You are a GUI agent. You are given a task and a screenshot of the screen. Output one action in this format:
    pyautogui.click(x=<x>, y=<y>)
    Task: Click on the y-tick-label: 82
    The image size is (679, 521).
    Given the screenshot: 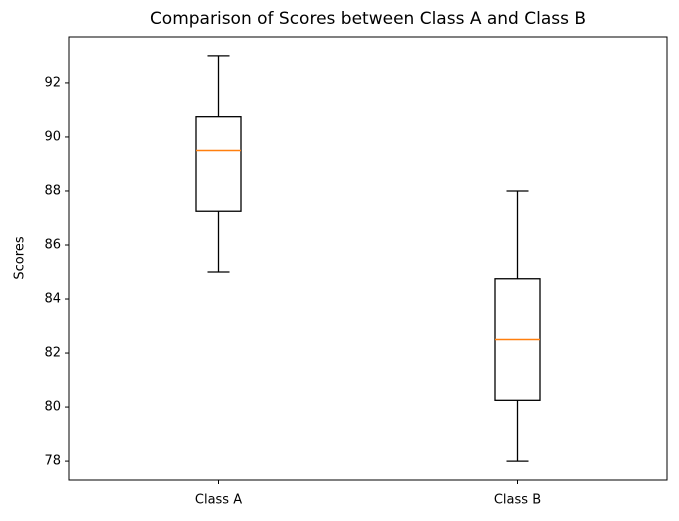 What is the action you would take?
    pyautogui.click(x=52, y=353)
    